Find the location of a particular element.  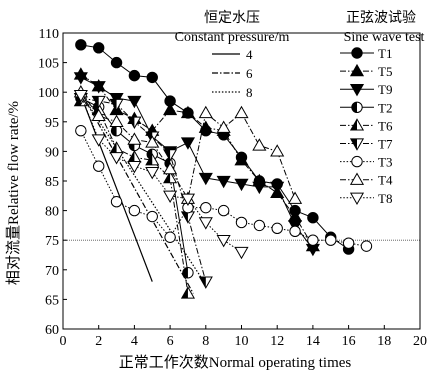

legend-marker-T5 is located at coordinates (357, 70).